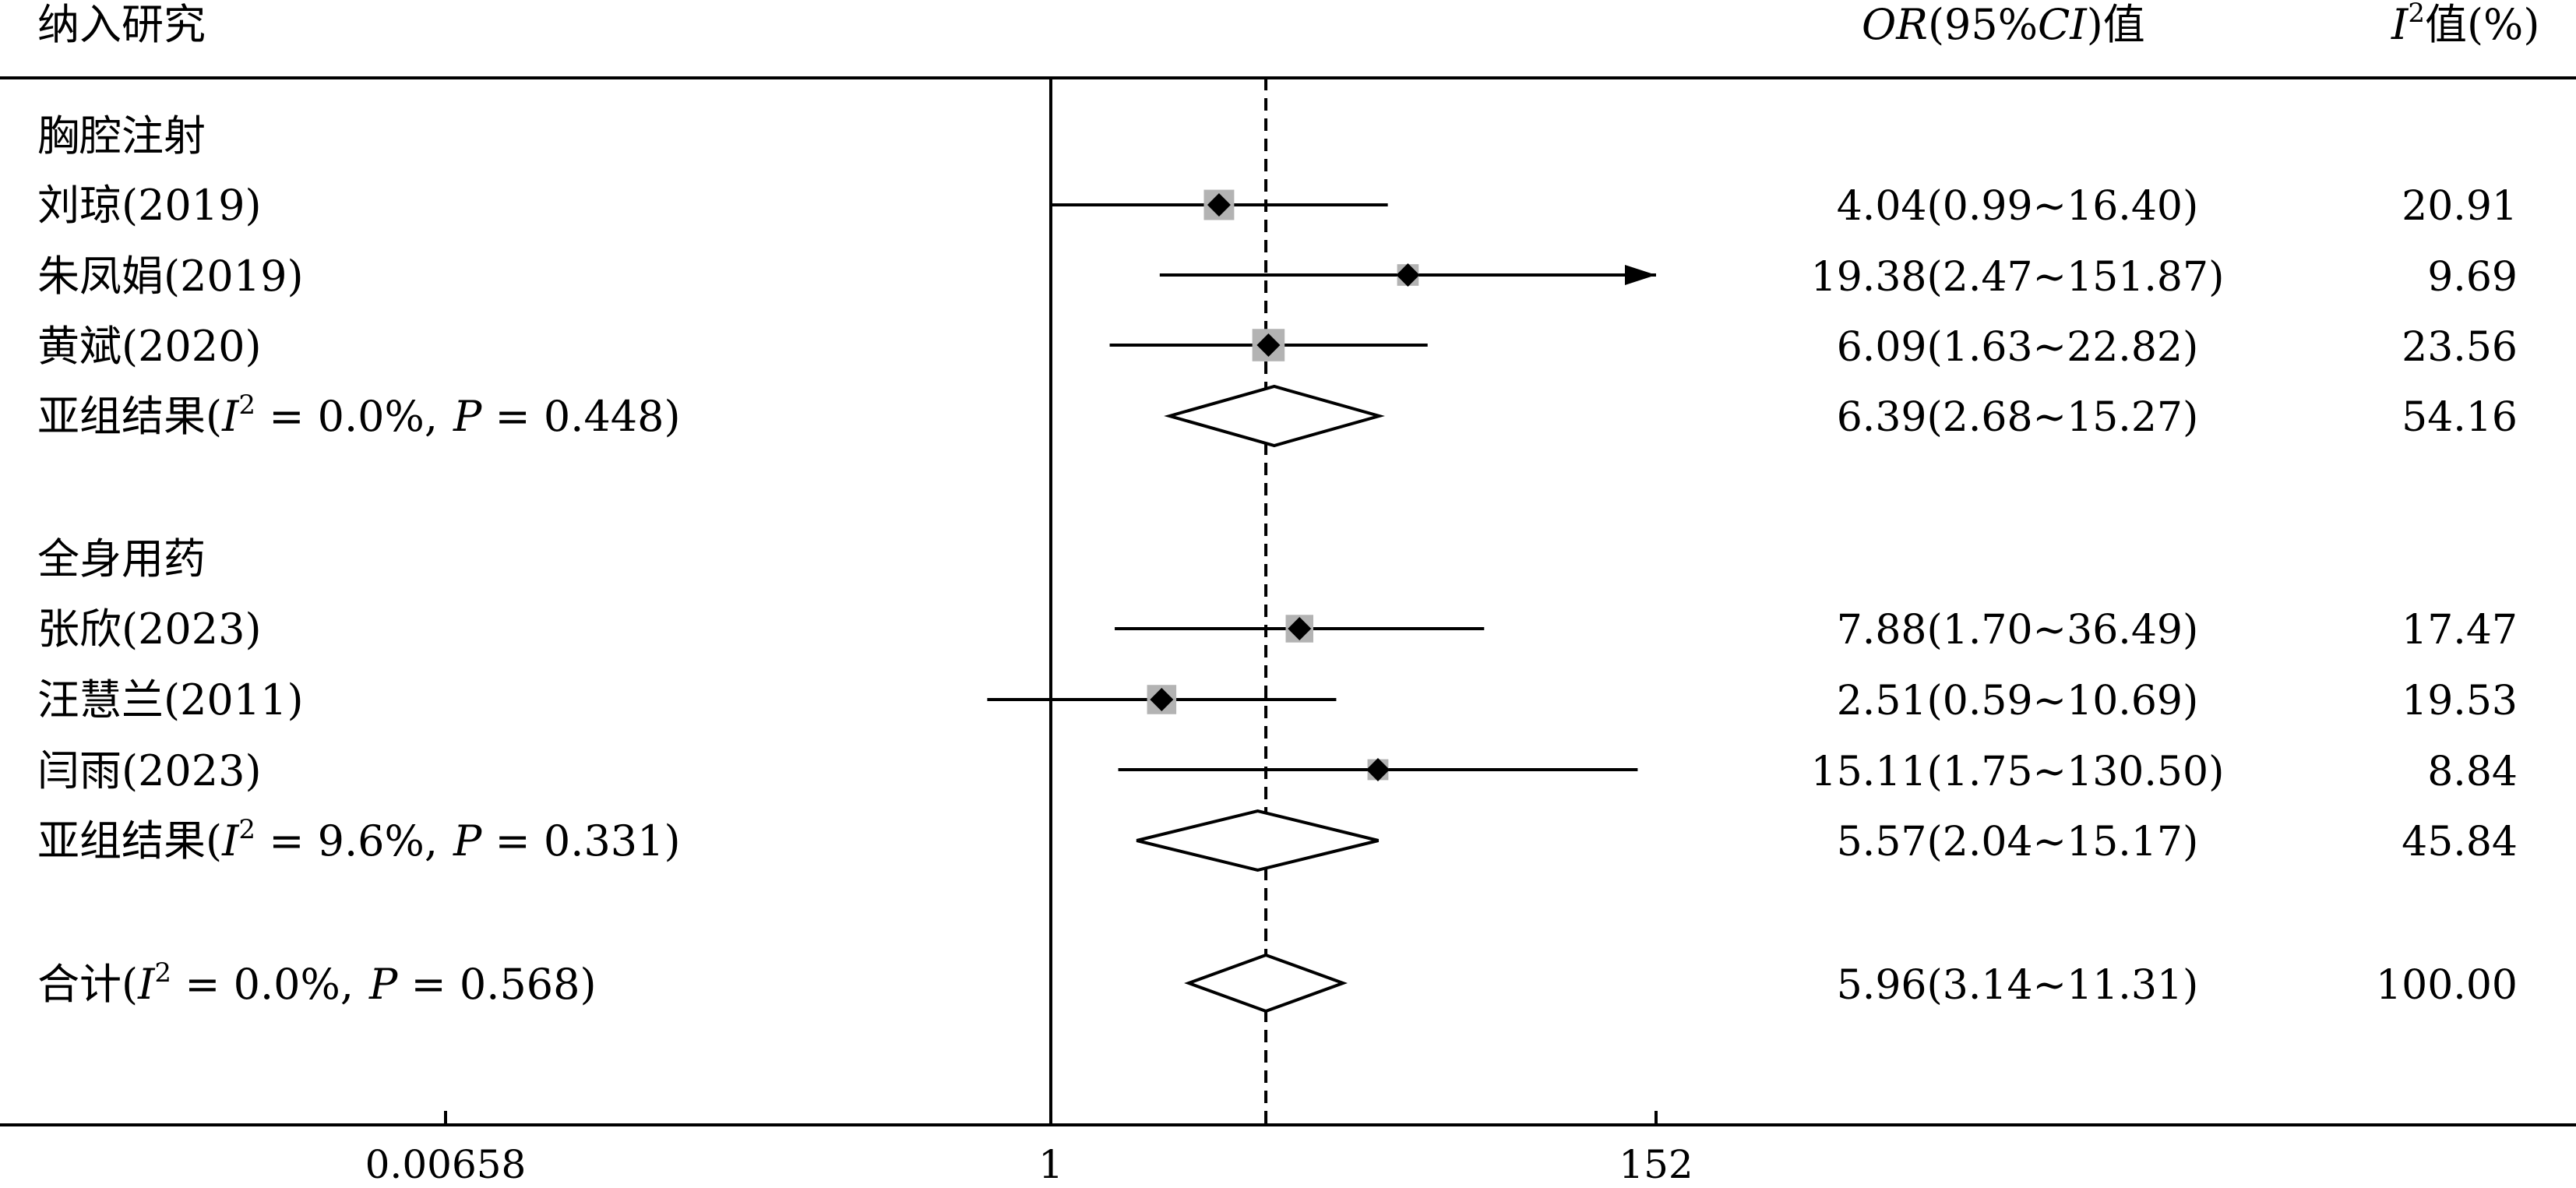 The width and height of the screenshot is (2576, 1188). I want to click on header-weight-sup: 2, so click(2416, 14).